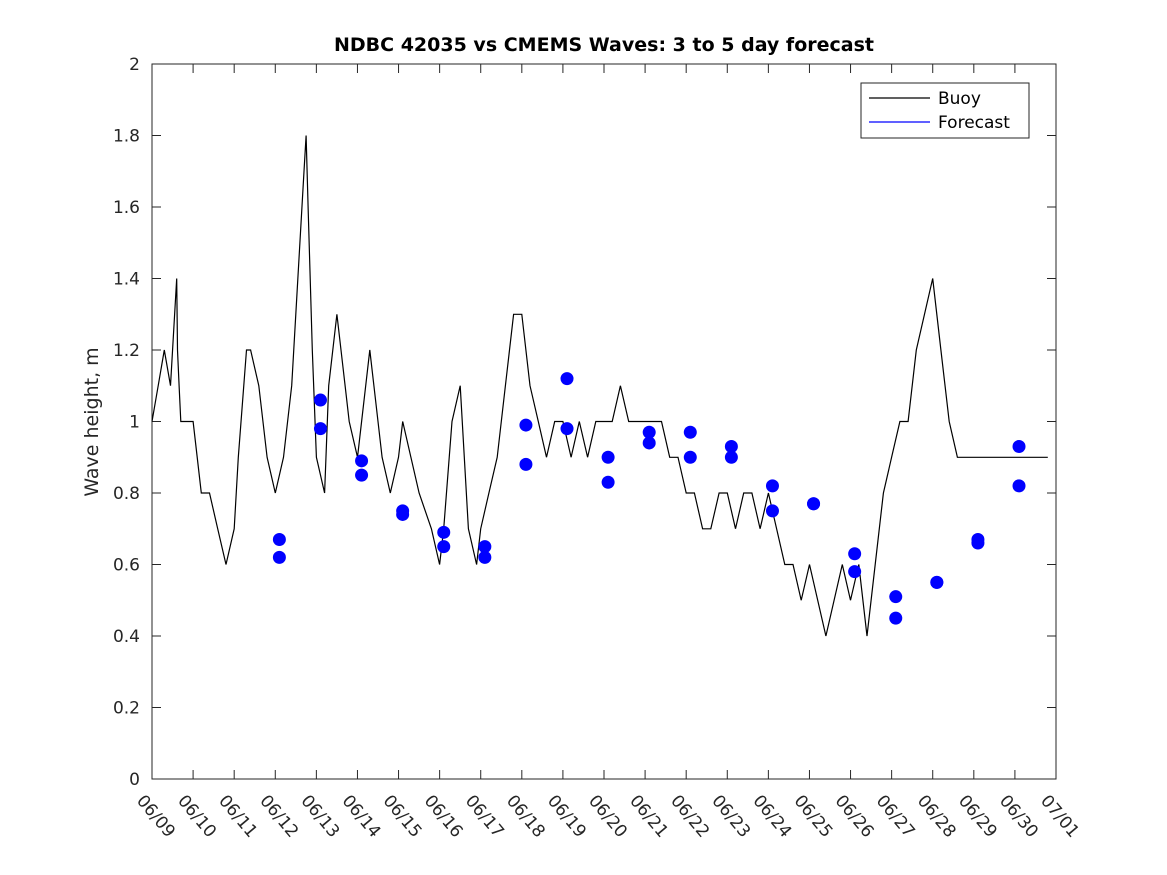 This screenshot has height=875, width=1167. What do you see at coordinates (126, 637) in the screenshot?
I see `y-tick-label: 0.4` at bounding box center [126, 637].